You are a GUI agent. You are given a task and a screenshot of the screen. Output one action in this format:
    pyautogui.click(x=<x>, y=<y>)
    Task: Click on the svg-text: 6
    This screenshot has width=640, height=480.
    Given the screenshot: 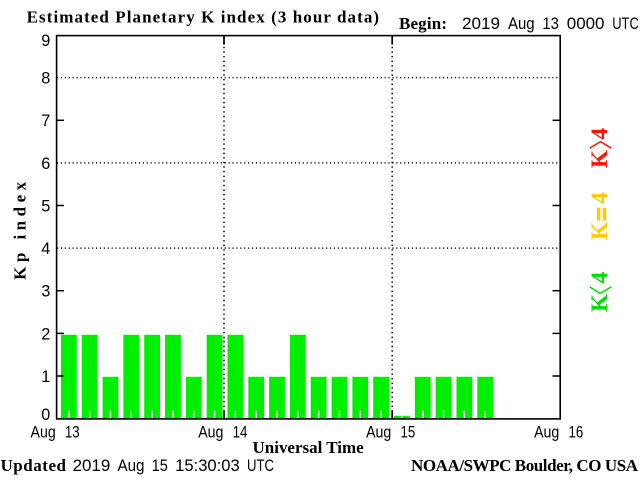 What is the action you would take?
    pyautogui.click(x=45, y=164)
    